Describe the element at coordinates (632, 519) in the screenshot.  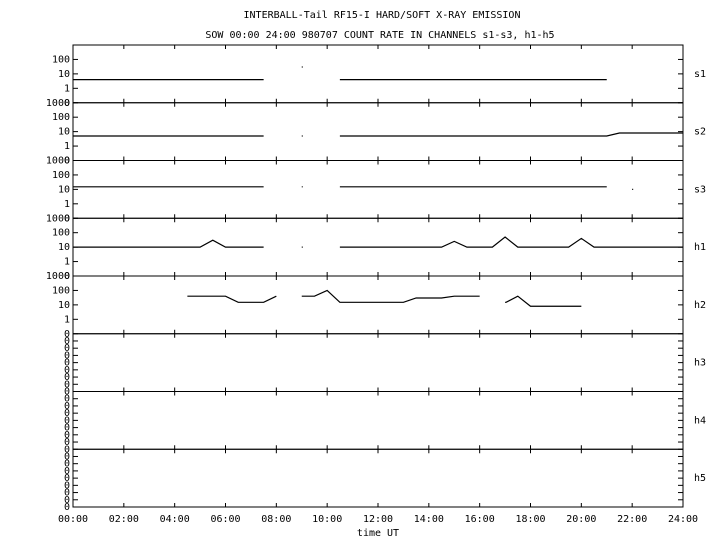
I see `x-tick-label: 22:00` at that location.